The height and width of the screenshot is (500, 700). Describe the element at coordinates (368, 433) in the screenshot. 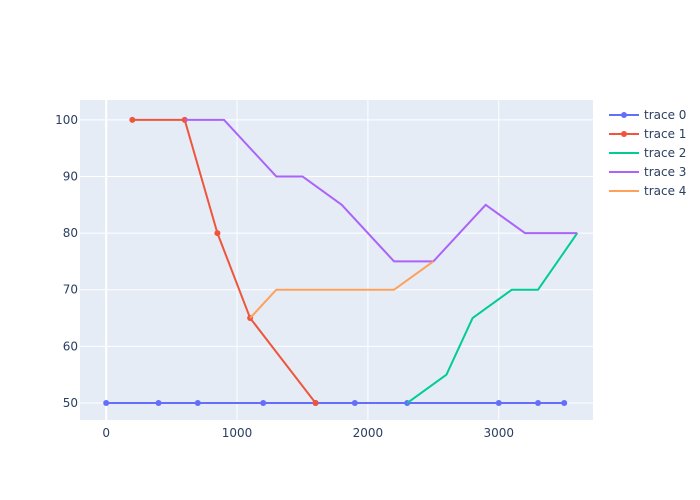

I see `x-tick-label: 2000` at that location.